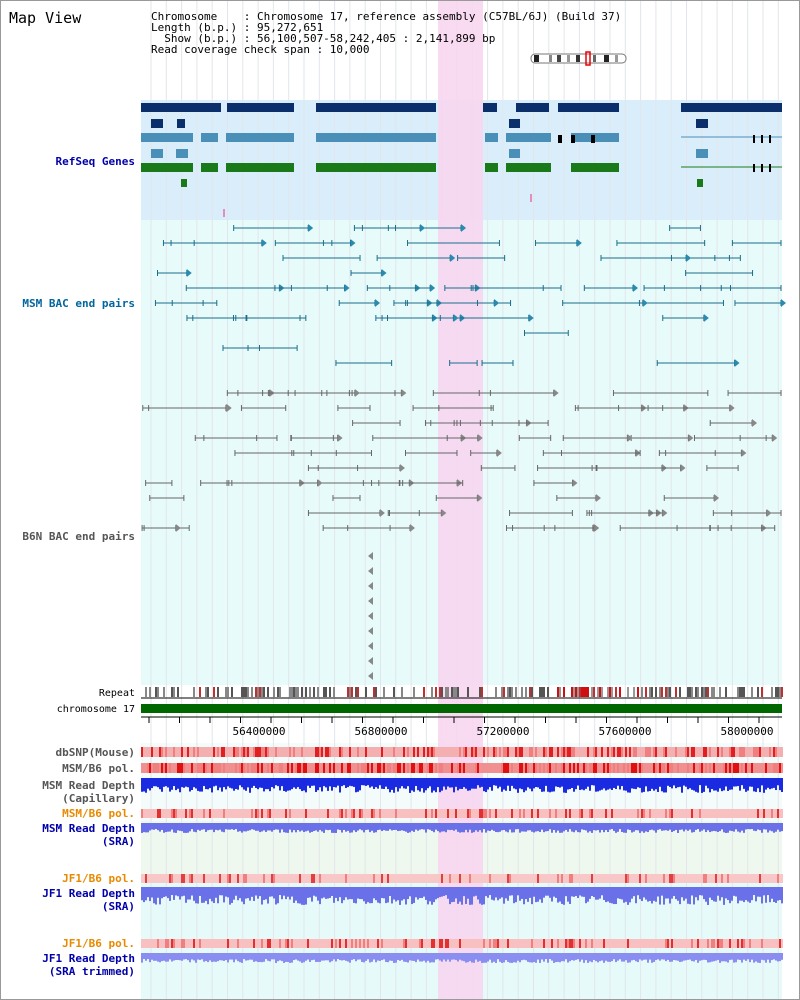 The height and width of the screenshot is (1000, 800). What do you see at coordinates (88, 792) in the screenshot?
I see `track-label-msm-depth-capillary: MSM Read Depth (Capillary)` at bounding box center [88, 792].